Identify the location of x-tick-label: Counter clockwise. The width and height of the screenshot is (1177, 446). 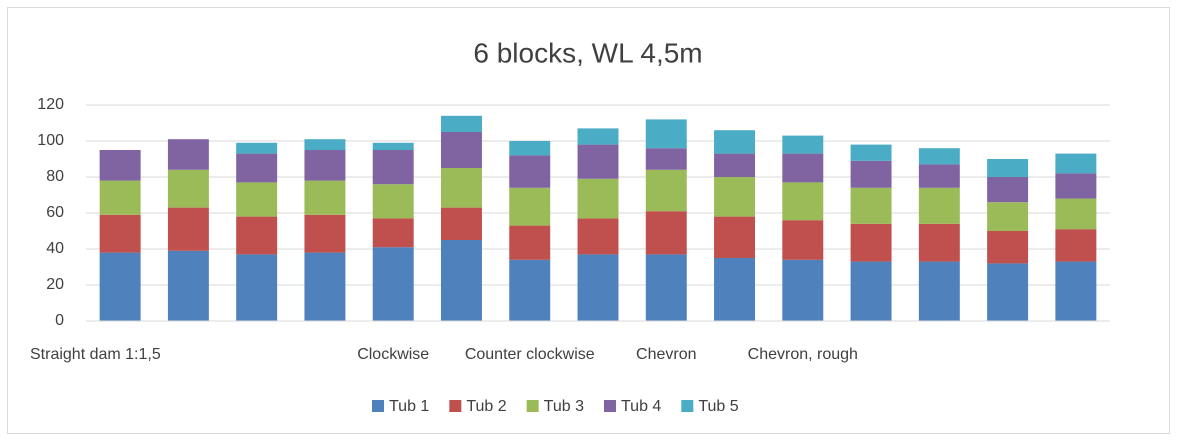
(530, 354).